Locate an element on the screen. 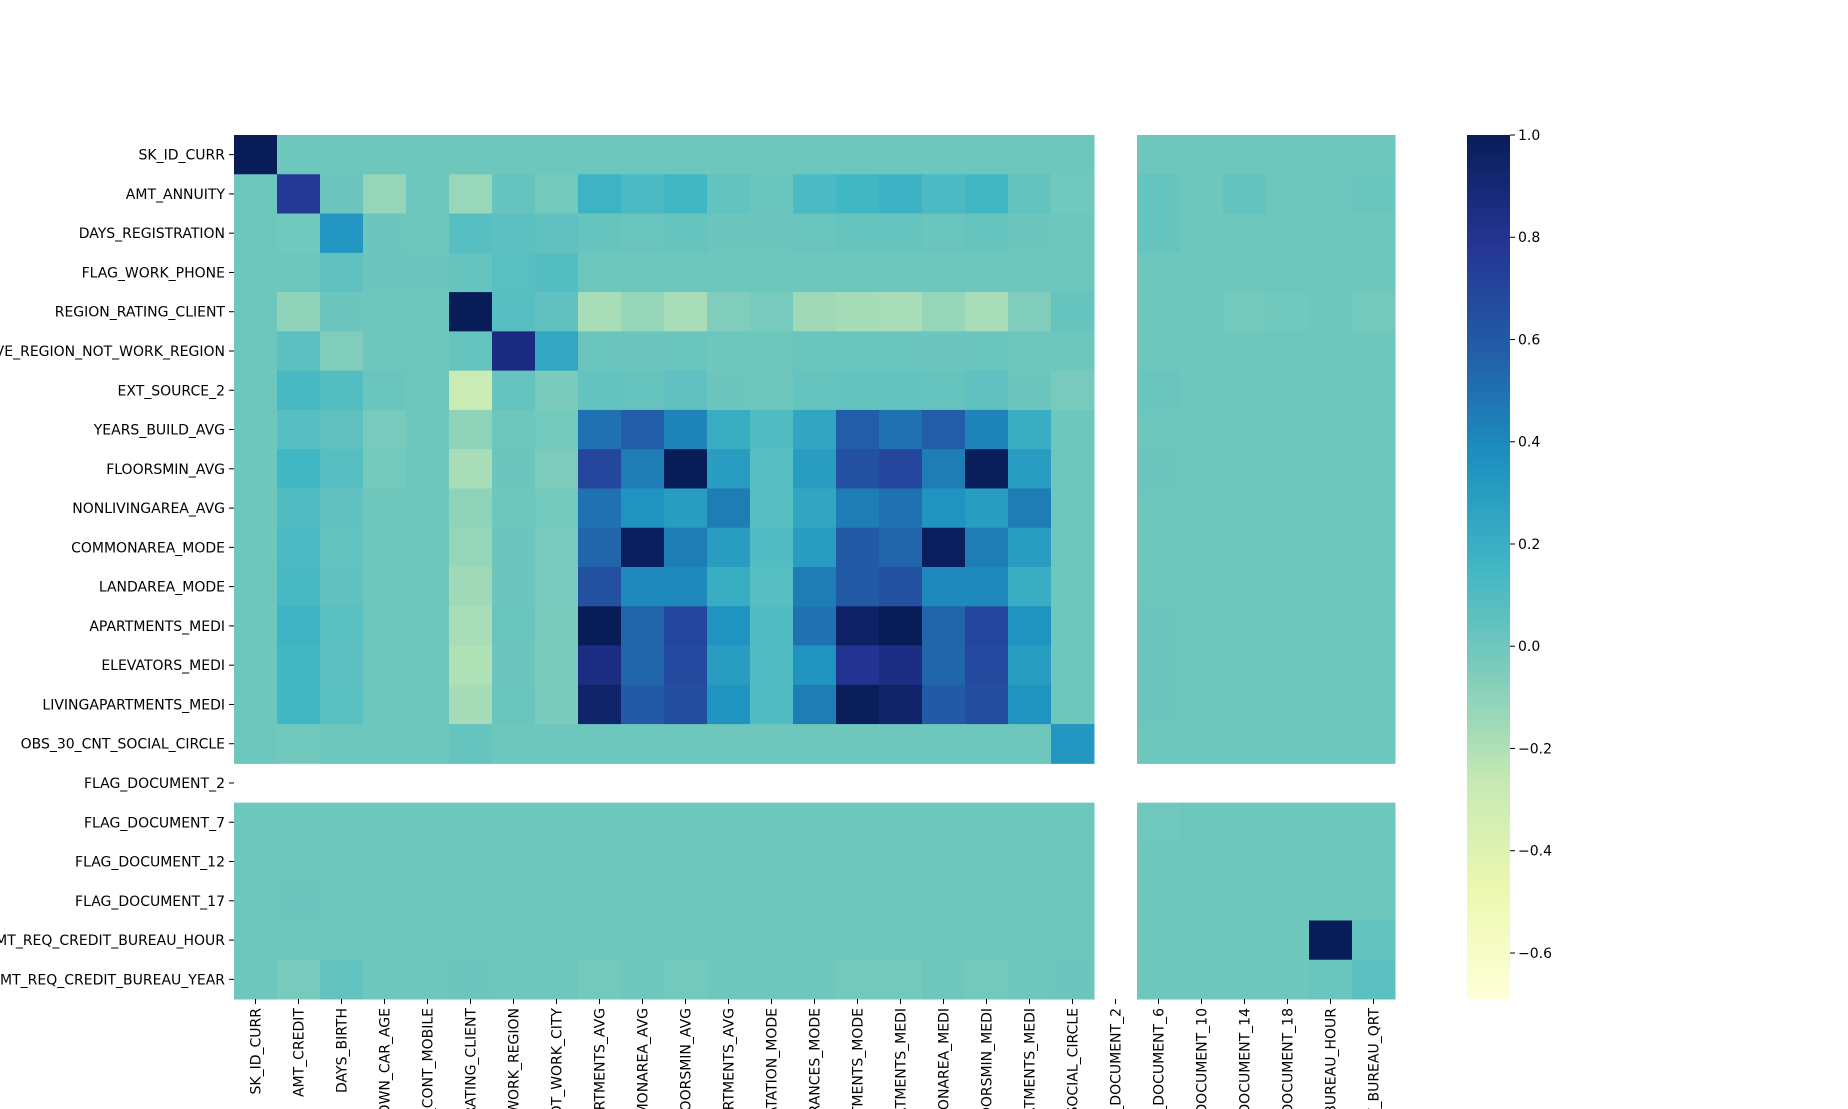 The image size is (1848, 1109). x-tick-label: COMMONAREA_MEDI is located at coordinates (945, 1058).